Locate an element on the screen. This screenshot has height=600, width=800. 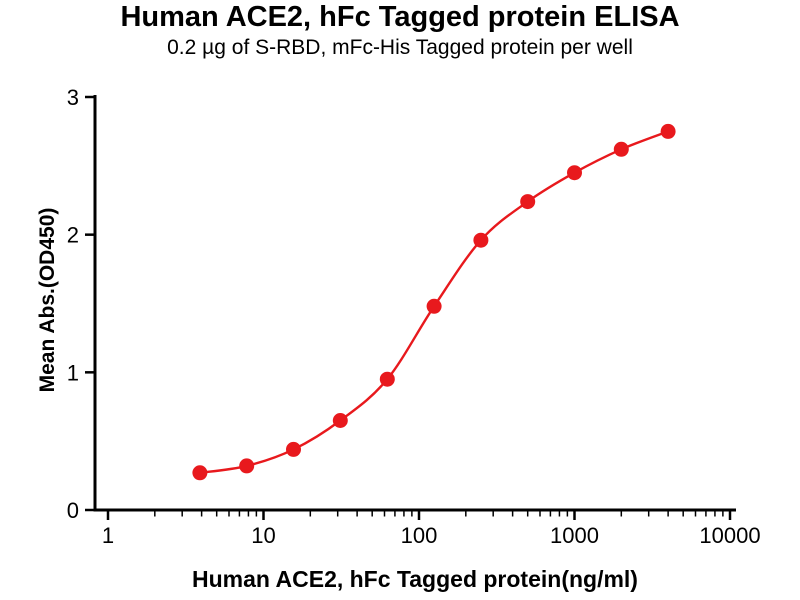
y-tick-label: 0 is located at coordinates (73, 510).